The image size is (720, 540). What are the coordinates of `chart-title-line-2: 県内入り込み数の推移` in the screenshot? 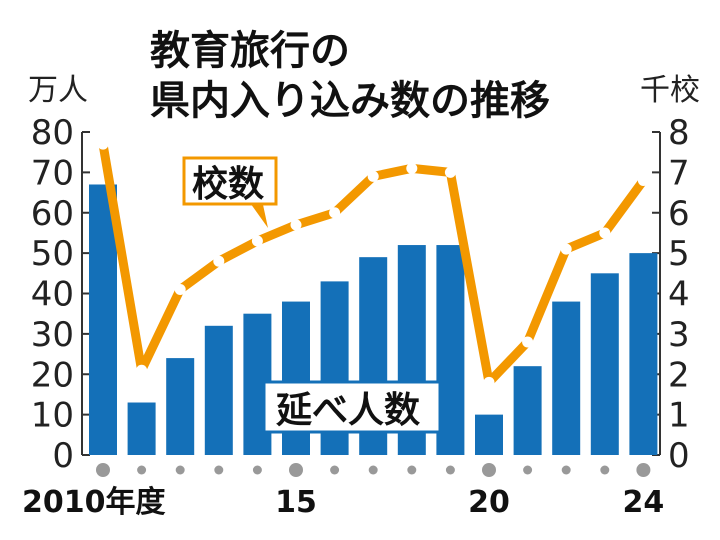 It's located at (350, 101).